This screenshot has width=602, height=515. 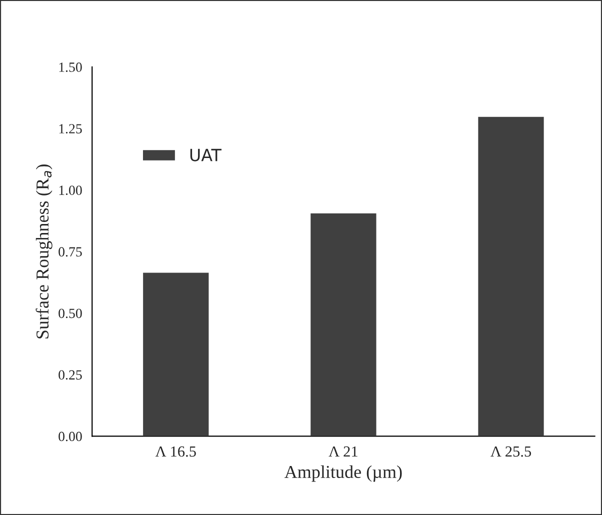 What do you see at coordinates (343, 451) in the screenshot?
I see `x-tick-label: Λ 21` at bounding box center [343, 451].